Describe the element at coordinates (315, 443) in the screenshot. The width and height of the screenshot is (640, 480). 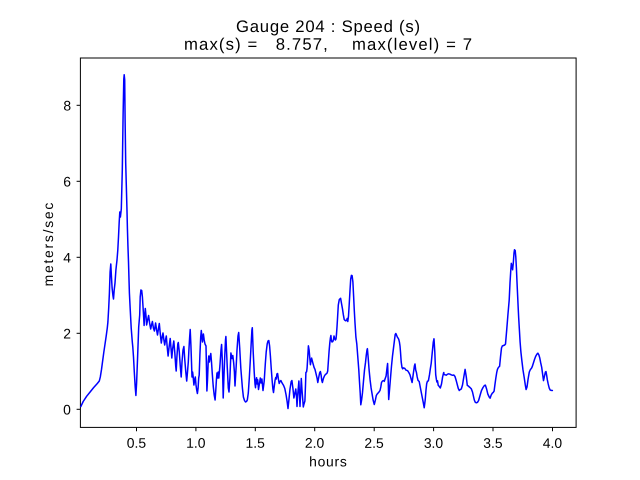
I see `svg-text: 2.0` at that location.